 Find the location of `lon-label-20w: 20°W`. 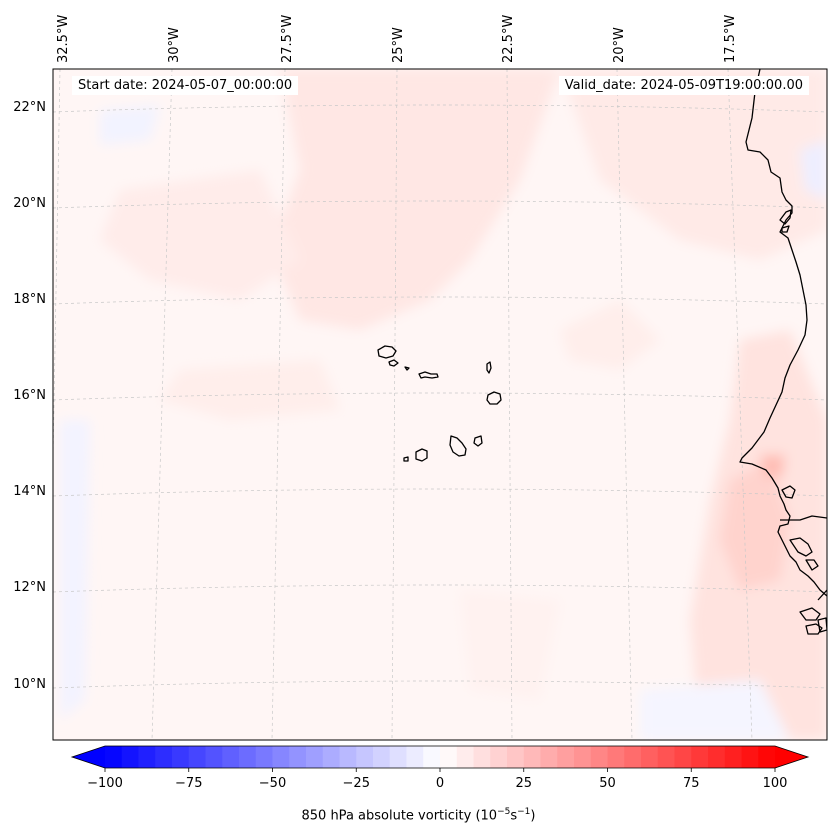

lon-label-20w: 20°W is located at coordinates (619, 45).